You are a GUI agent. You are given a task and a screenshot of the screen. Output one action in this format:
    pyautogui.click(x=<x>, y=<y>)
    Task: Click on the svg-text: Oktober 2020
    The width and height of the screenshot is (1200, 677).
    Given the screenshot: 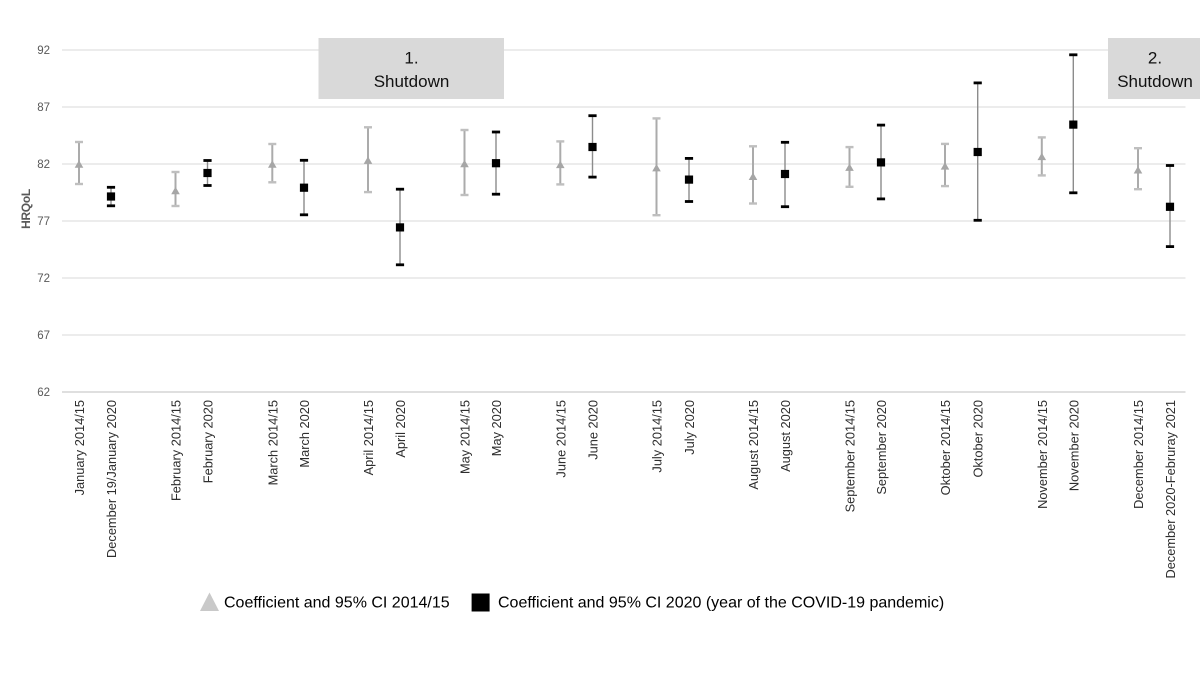 What is the action you would take?
    pyautogui.click(x=978, y=439)
    